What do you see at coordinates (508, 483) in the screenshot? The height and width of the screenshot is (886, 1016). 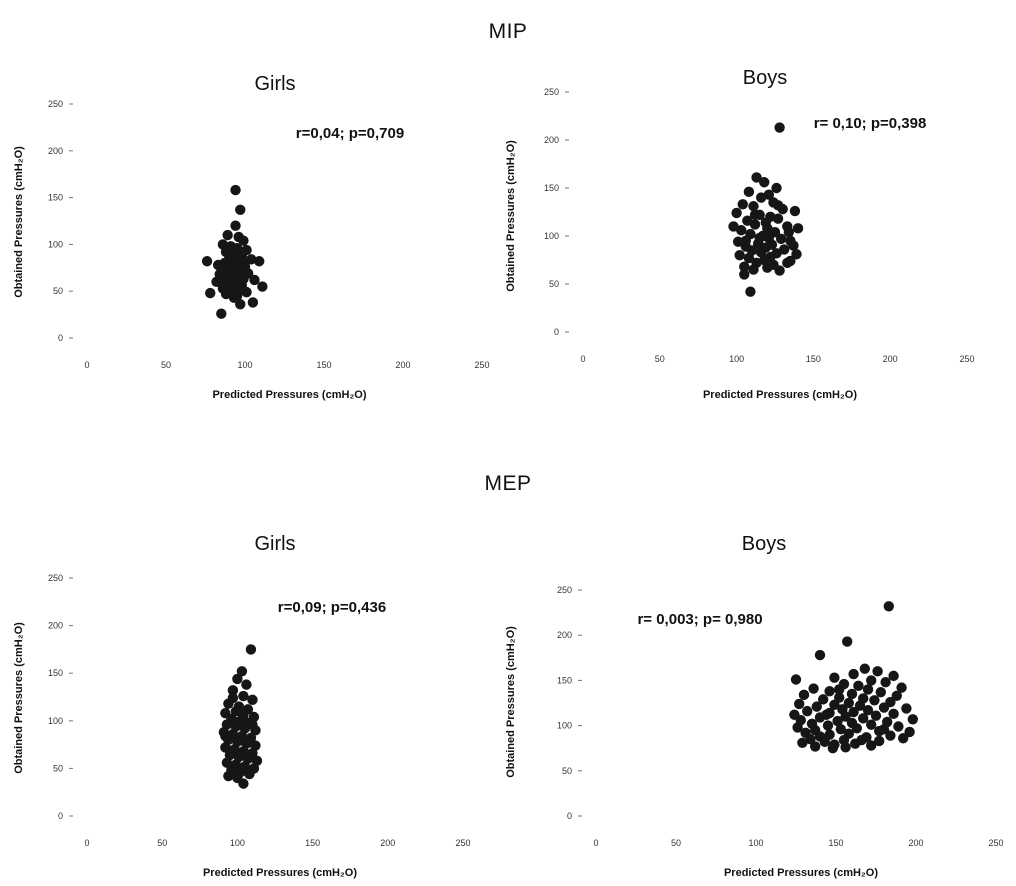 I see `mep-section-title: MEP` at bounding box center [508, 483].